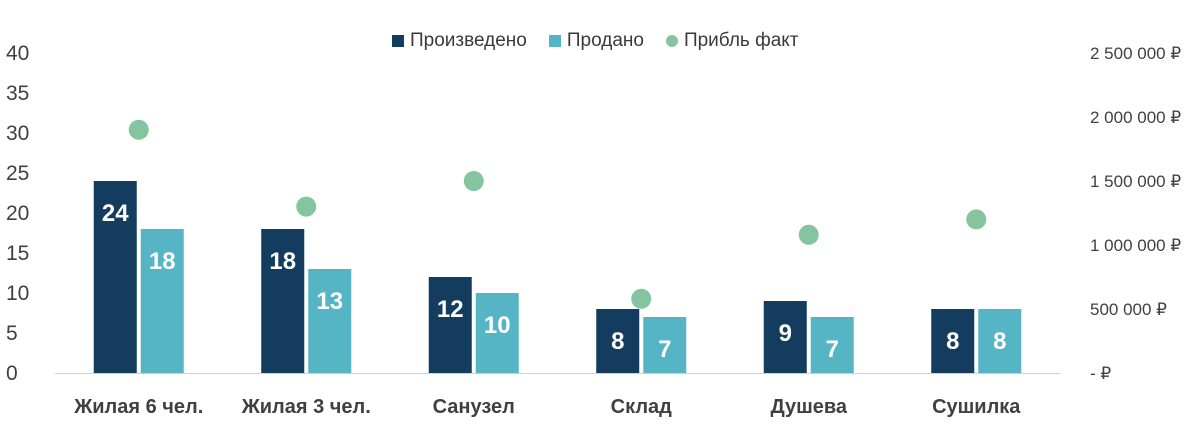 The width and height of the screenshot is (1200, 439). I want to click on legend-item-profit: Прибль факт, so click(732, 41).